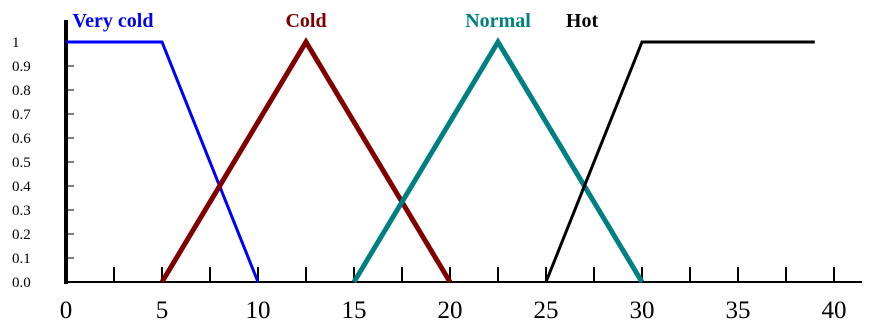 Image resolution: width=876 pixels, height=324 pixels. I want to click on series-label: Cold, so click(305, 21).